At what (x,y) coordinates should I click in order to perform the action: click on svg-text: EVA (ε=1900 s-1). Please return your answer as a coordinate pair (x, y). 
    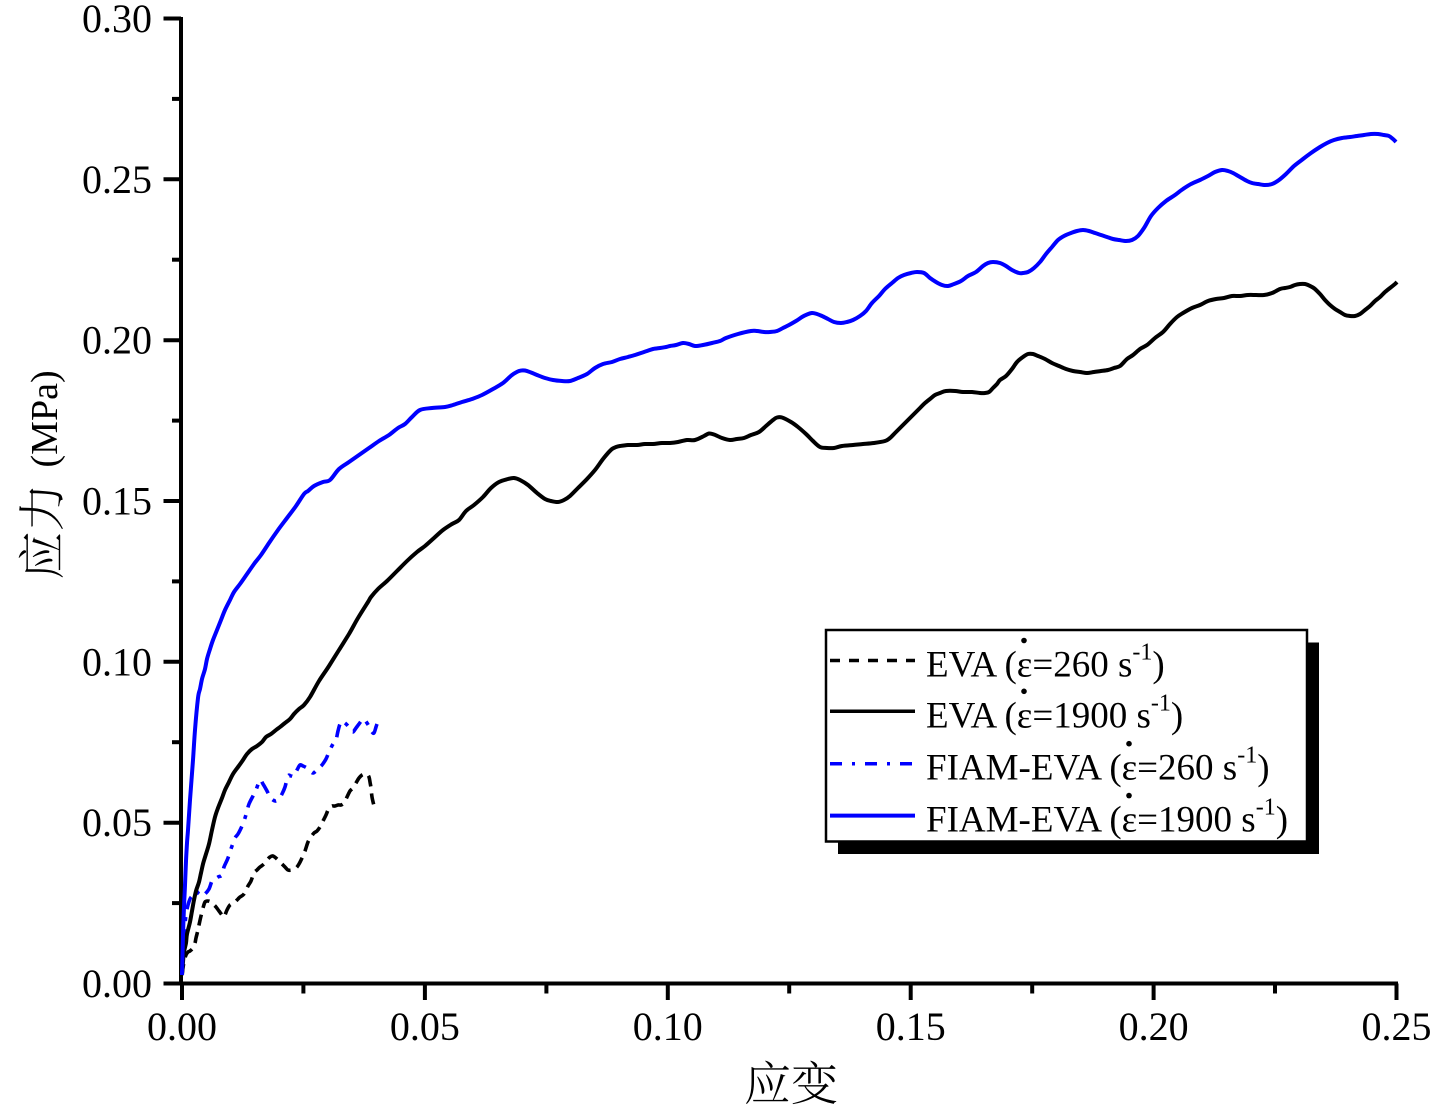
    Looking at the image, I should click on (1054, 713).